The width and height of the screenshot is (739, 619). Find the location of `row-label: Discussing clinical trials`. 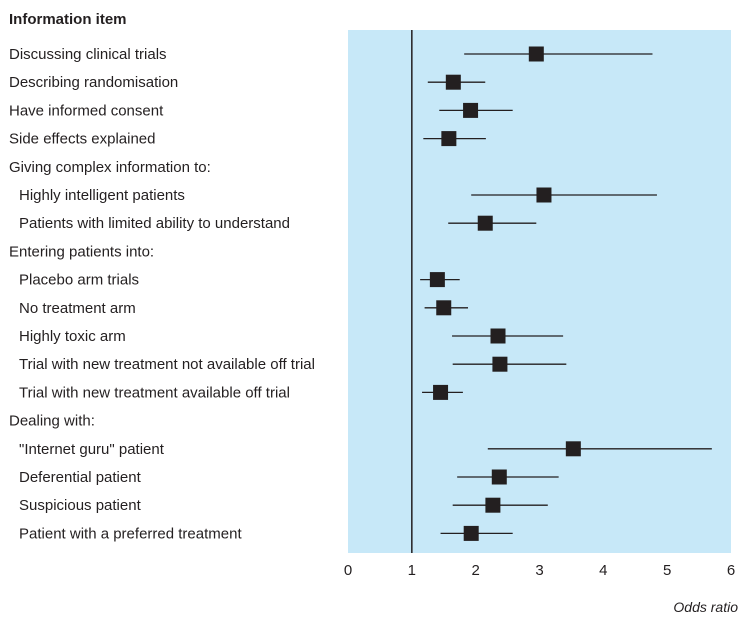

row-label: Discussing clinical trials is located at coordinates (88, 54).